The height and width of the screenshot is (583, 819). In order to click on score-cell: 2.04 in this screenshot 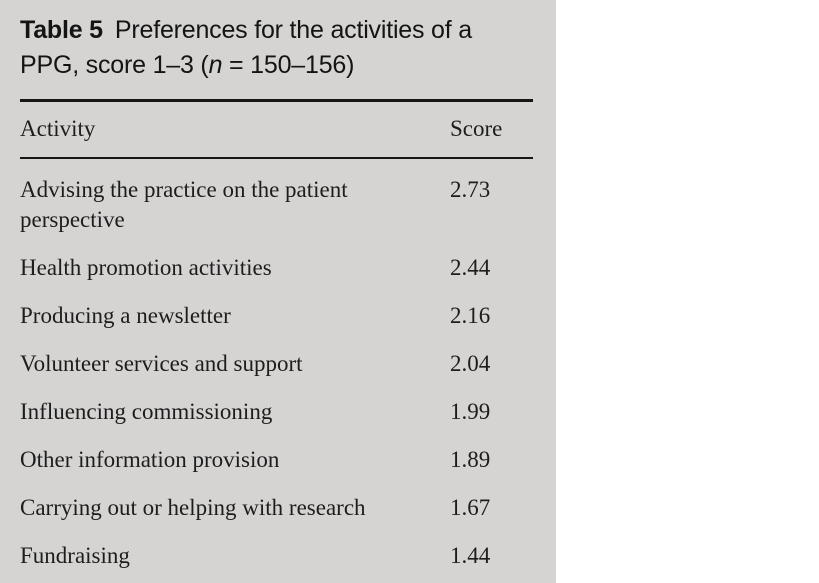, I will do `click(470, 363)`.